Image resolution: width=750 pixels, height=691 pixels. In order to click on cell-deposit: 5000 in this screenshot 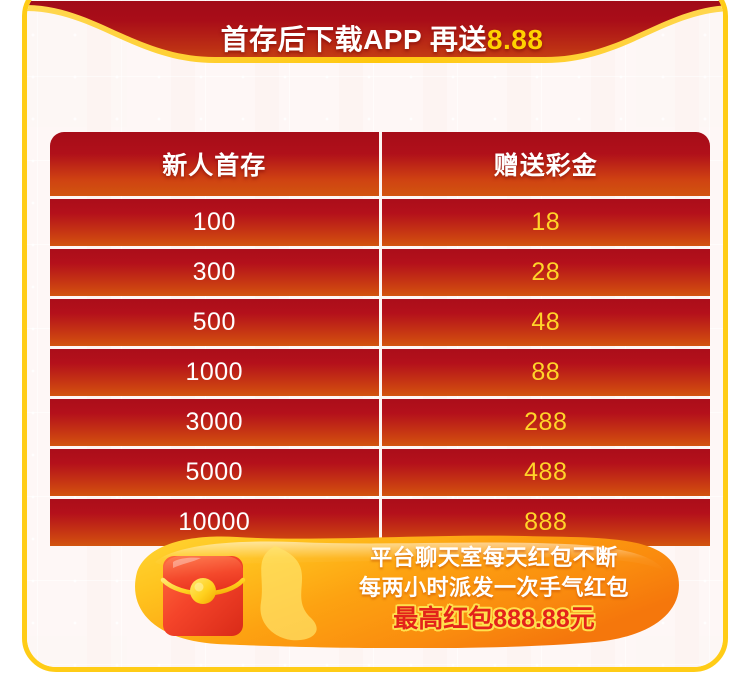, I will do `click(214, 472)`.